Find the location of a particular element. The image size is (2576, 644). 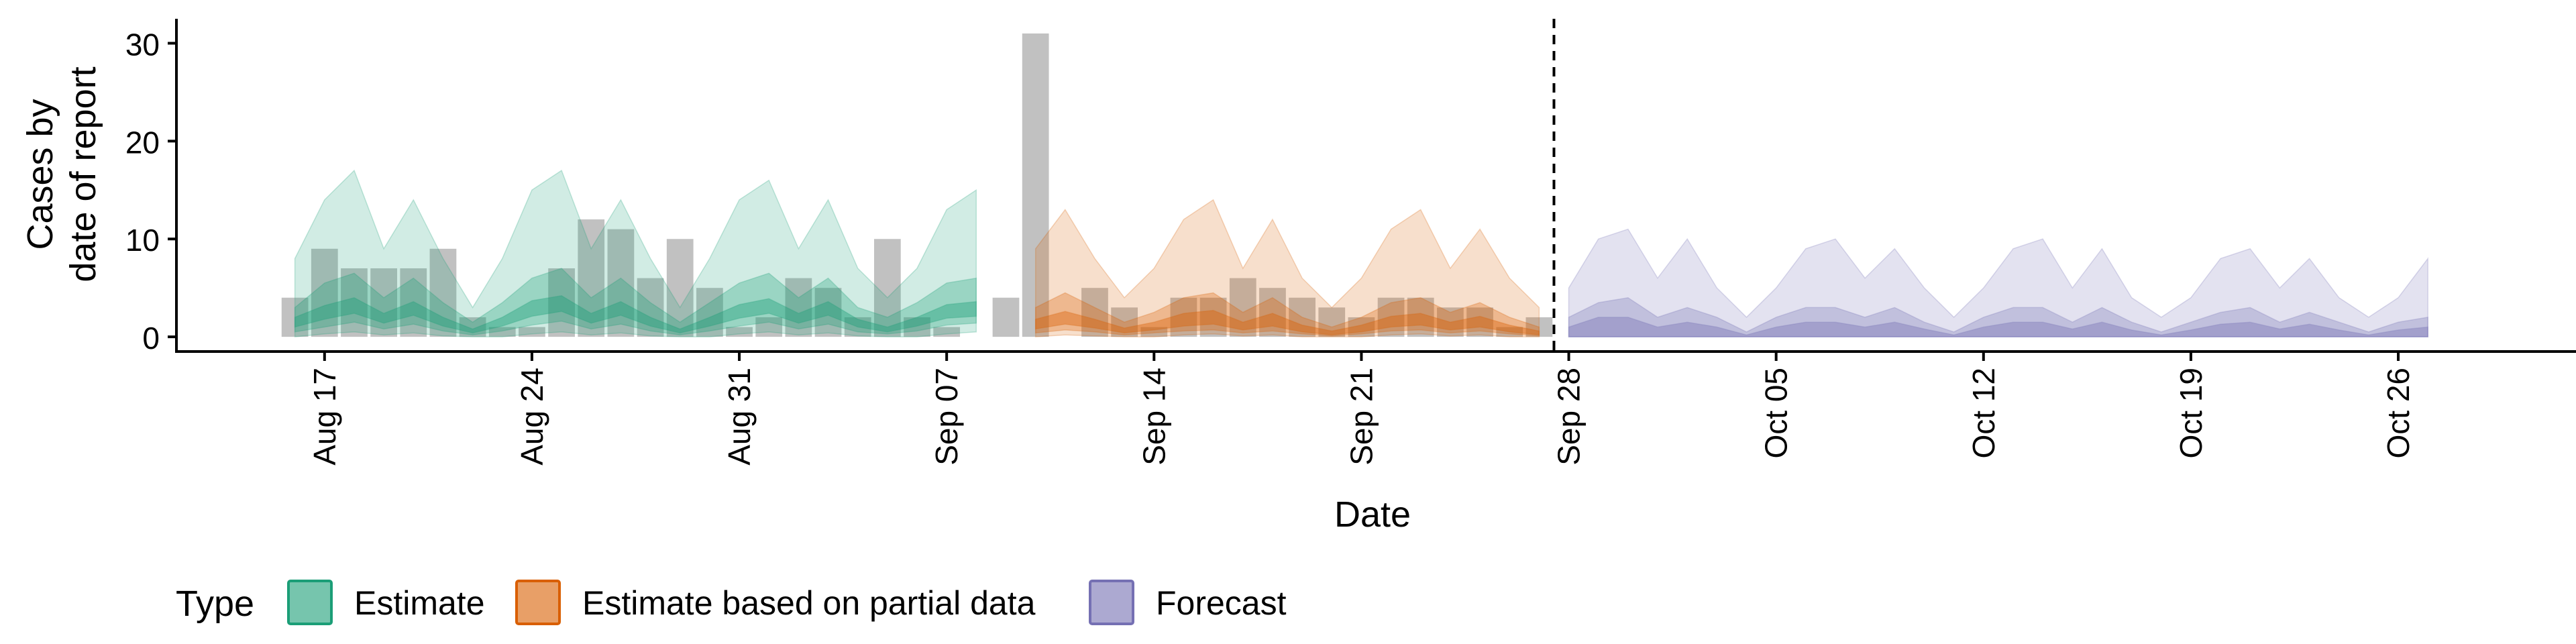

x-tick-label: Sep 21 is located at coordinates (1361, 417).